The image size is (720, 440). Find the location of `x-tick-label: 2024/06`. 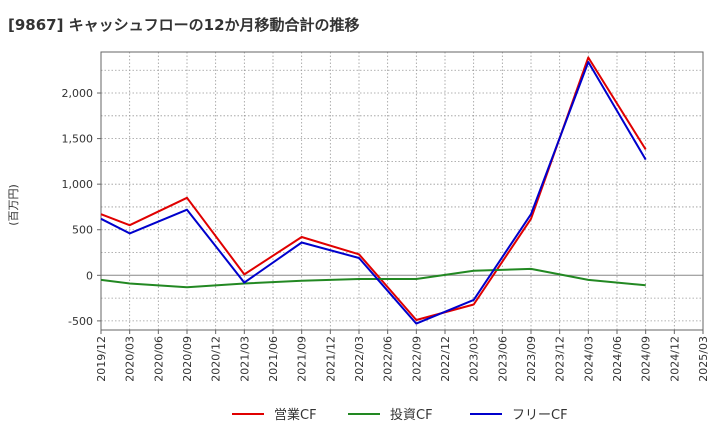

x-tick-label: 2024/06 is located at coordinates (617, 359).